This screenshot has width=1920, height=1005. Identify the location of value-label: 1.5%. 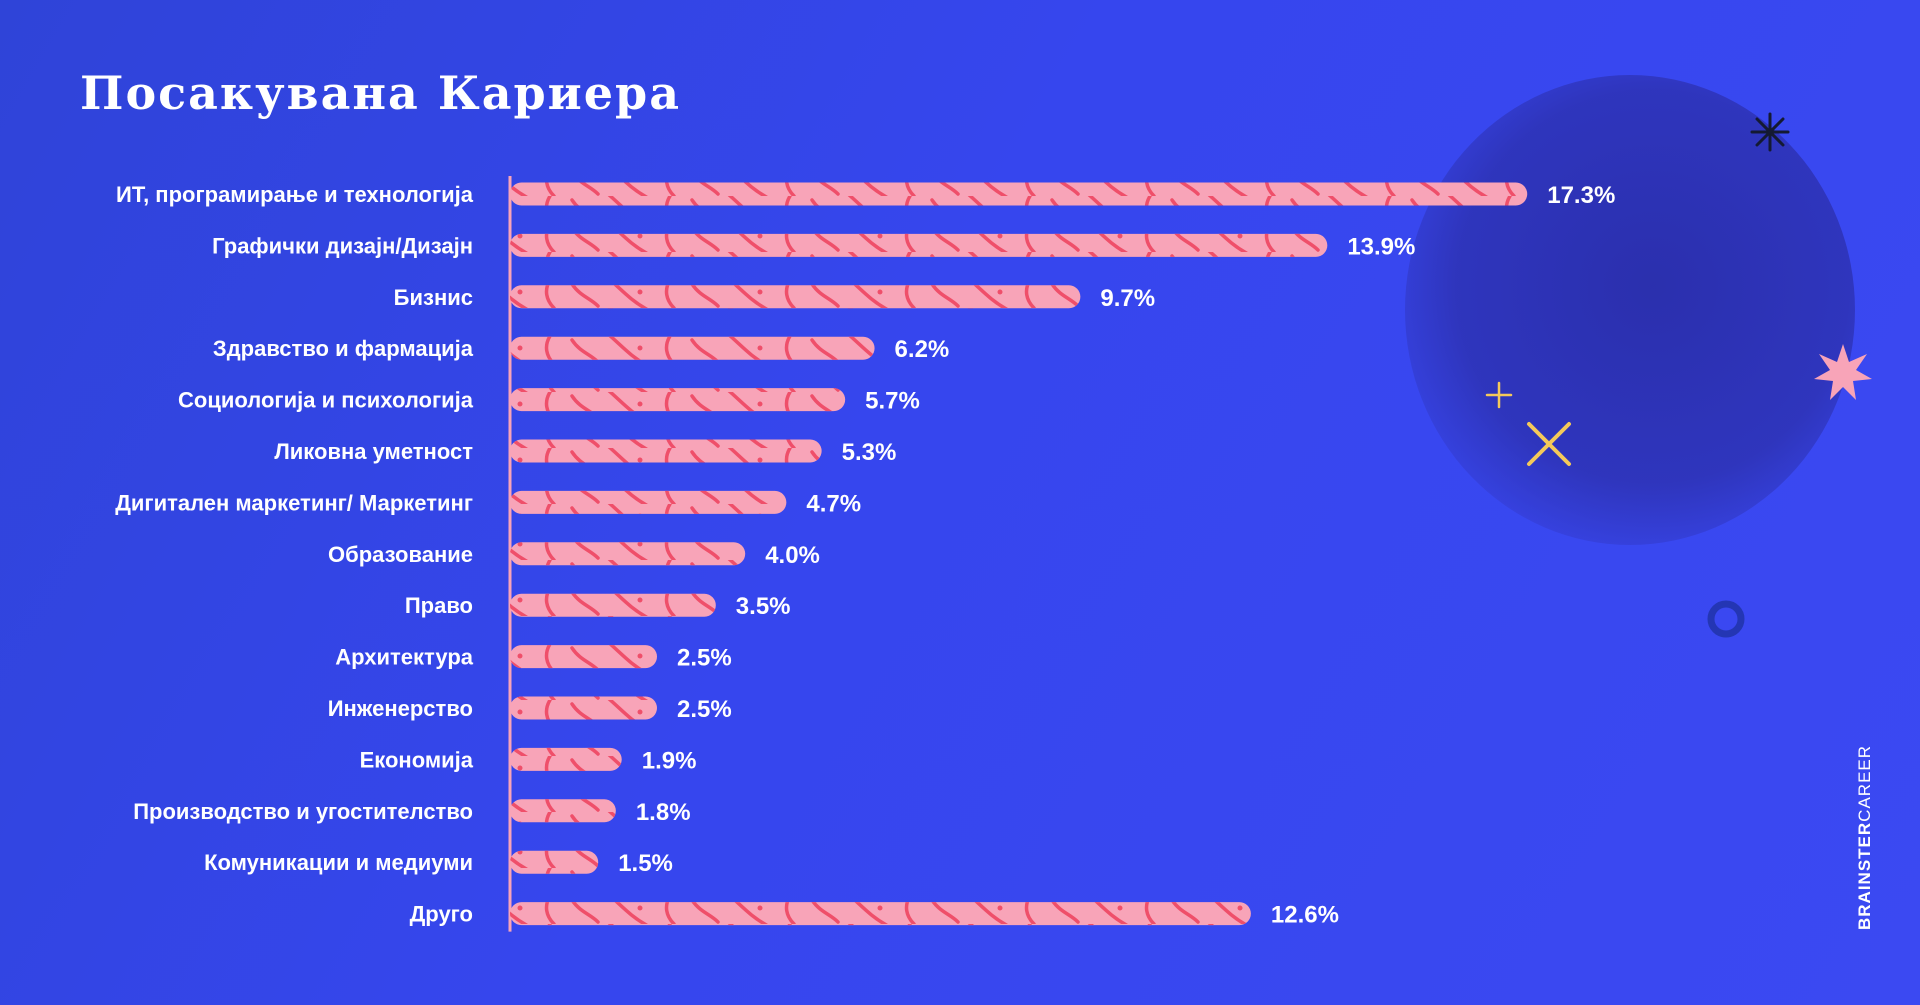
(645, 863).